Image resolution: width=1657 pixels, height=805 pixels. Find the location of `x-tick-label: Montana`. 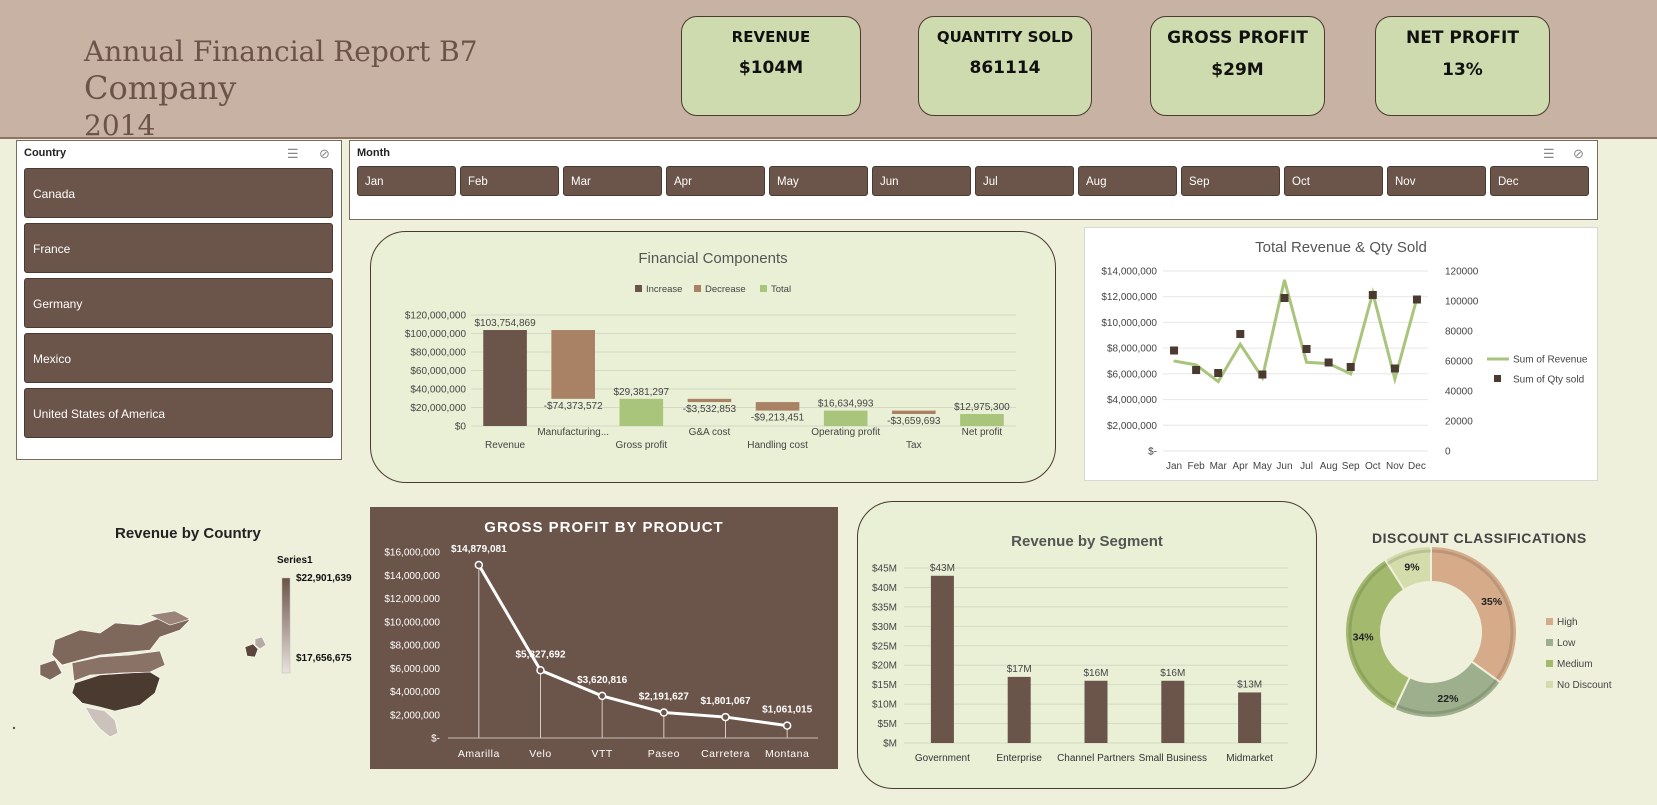

x-tick-label: Montana is located at coordinates (787, 754).